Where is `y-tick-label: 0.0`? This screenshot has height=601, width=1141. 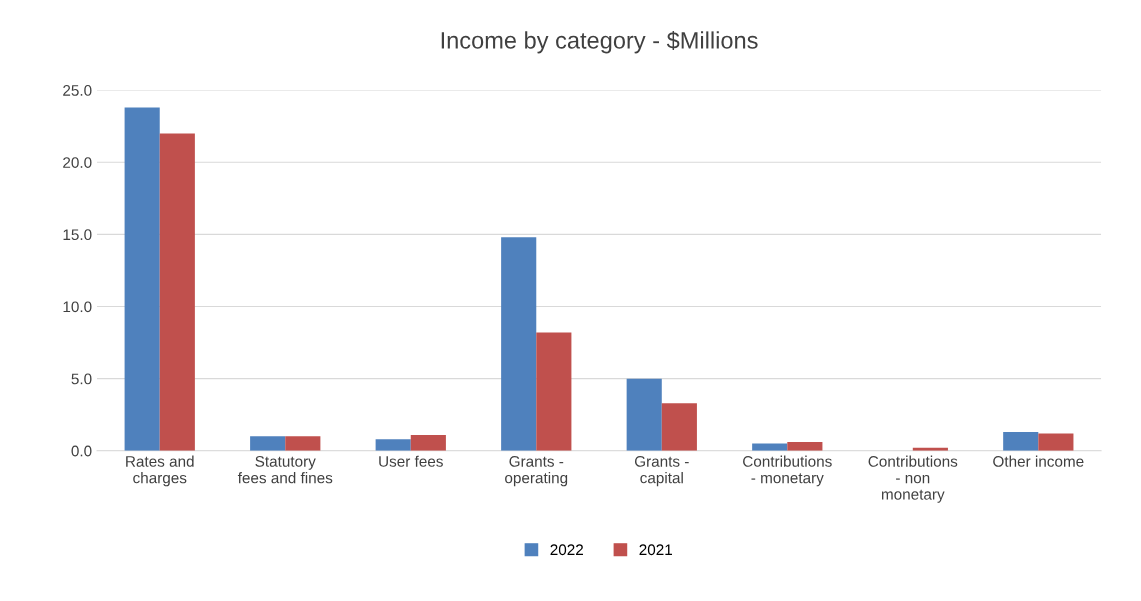 y-tick-label: 0.0 is located at coordinates (81, 451).